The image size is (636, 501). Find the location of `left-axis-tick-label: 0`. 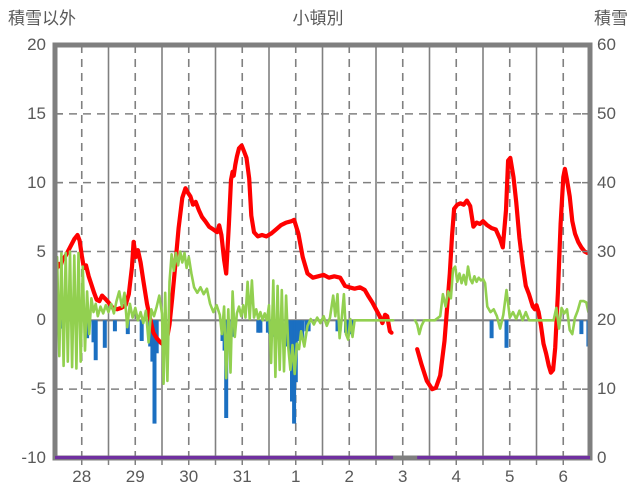

left-axis-tick-label: 0 is located at coordinates (41, 320).